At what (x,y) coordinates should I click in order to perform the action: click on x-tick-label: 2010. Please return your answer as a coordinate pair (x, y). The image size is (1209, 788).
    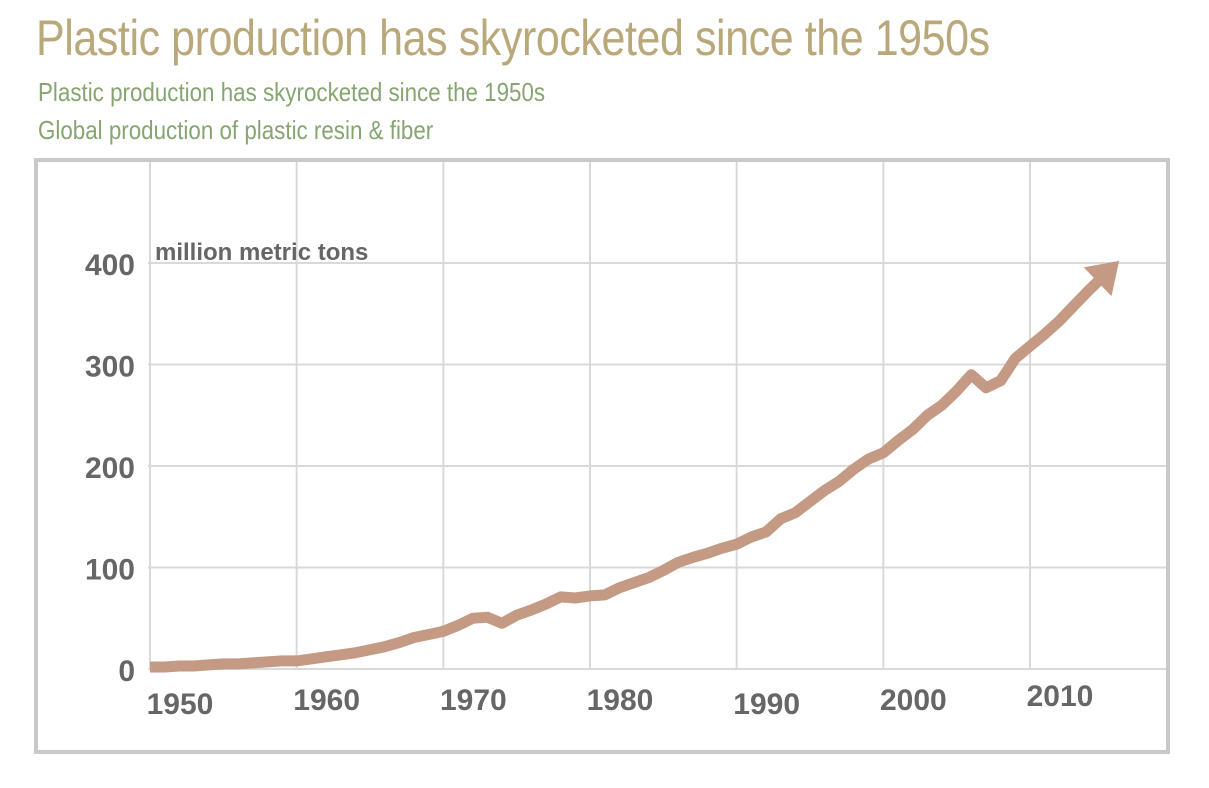
    Looking at the image, I should click on (1060, 696).